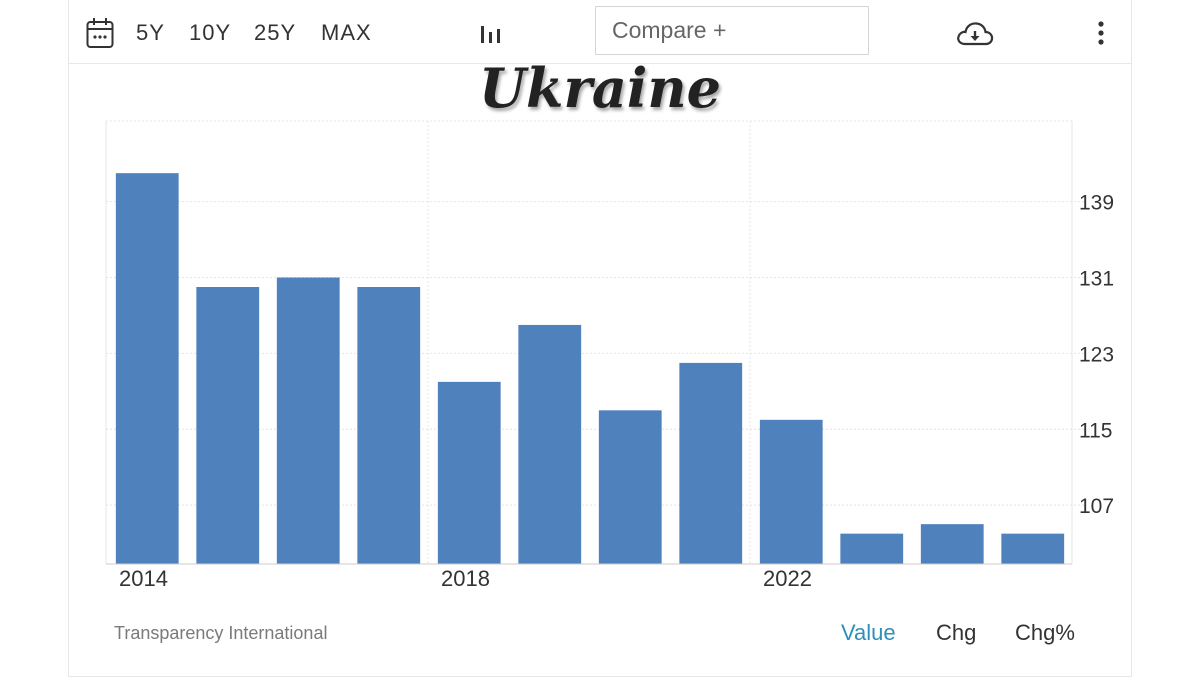  Describe the element at coordinates (1096, 203) in the screenshot. I see `y-tick-label: 139` at that location.